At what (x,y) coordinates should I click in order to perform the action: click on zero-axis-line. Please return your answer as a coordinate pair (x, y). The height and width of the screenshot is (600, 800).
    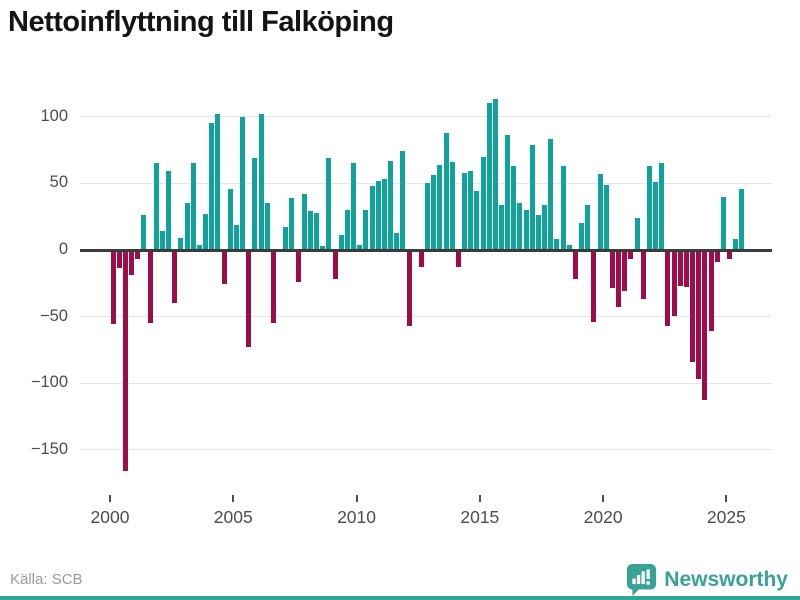
    Looking at the image, I should click on (426, 250).